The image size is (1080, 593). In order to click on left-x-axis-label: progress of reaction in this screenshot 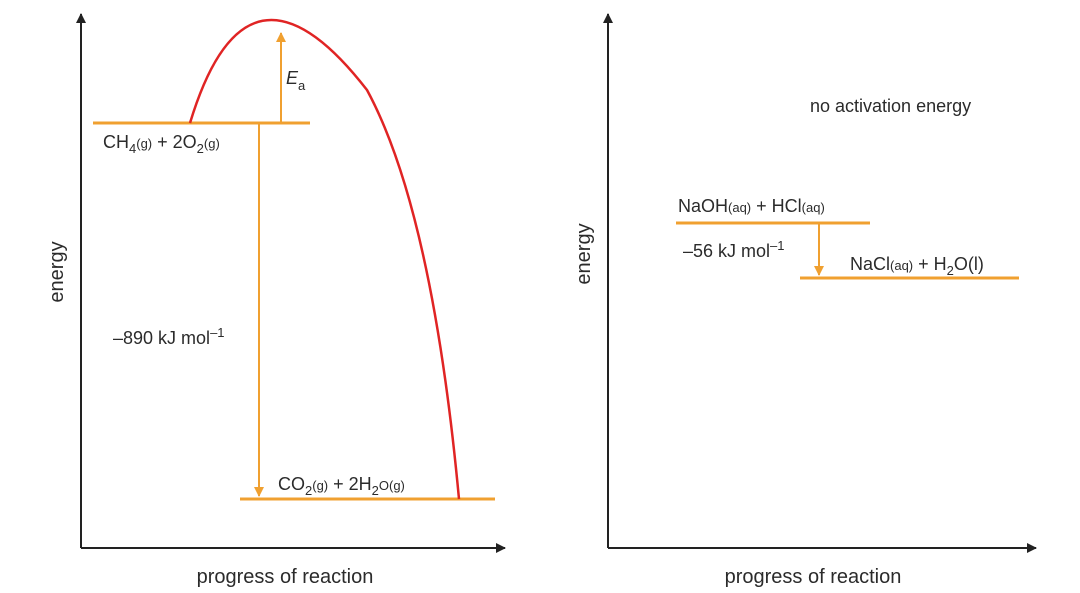, I will do `click(285, 577)`.